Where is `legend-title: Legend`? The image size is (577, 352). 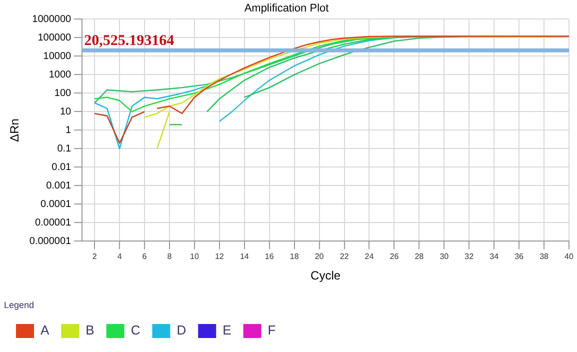 legend-title: Legend is located at coordinates (19, 305).